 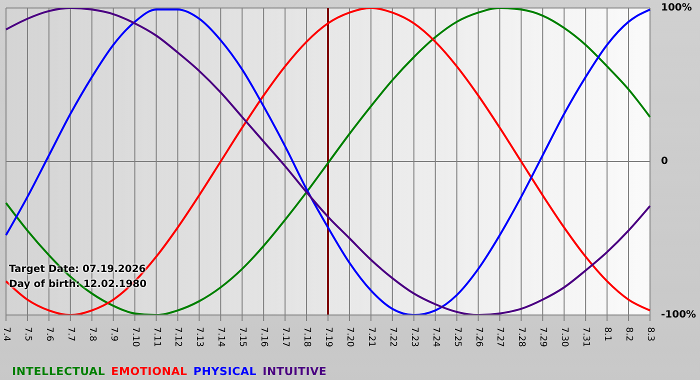 What do you see at coordinates (371, 337) in the screenshot?
I see `x-tick-label: 7.21` at bounding box center [371, 337].